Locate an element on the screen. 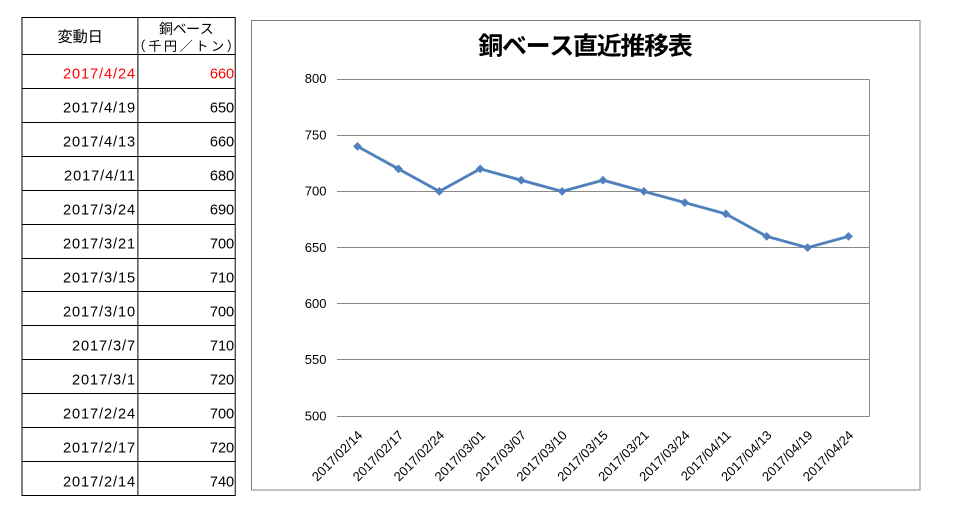 The image size is (956, 515). svg-text: 2017/3/7 is located at coordinates (104, 347).